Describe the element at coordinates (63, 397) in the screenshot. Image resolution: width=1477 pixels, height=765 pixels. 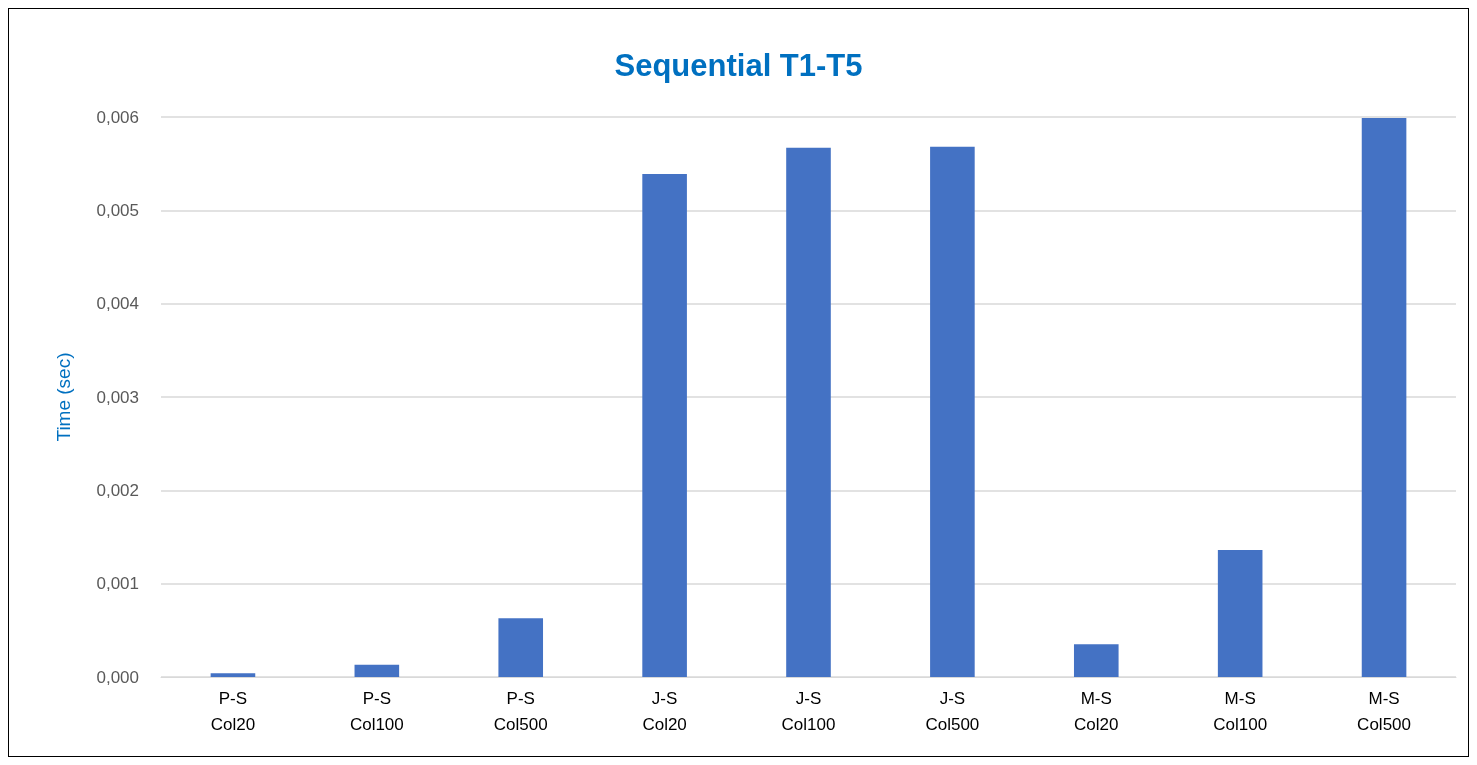
I see `y-axis-title: Time (sec)` at that location.